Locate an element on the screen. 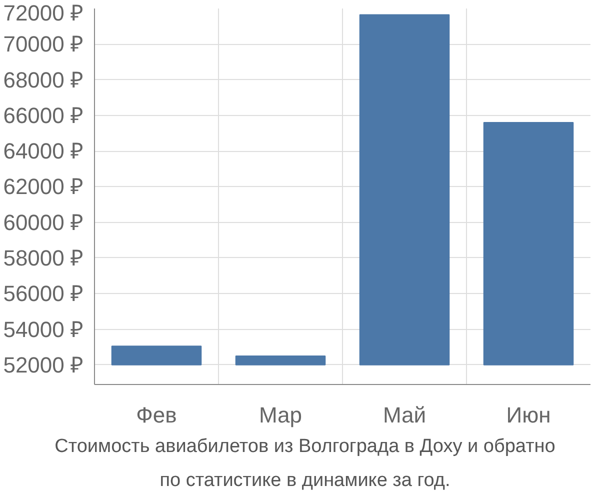 The image size is (600, 500). y-tick-label: 52000 ₽ is located at coordinates (43, 365).